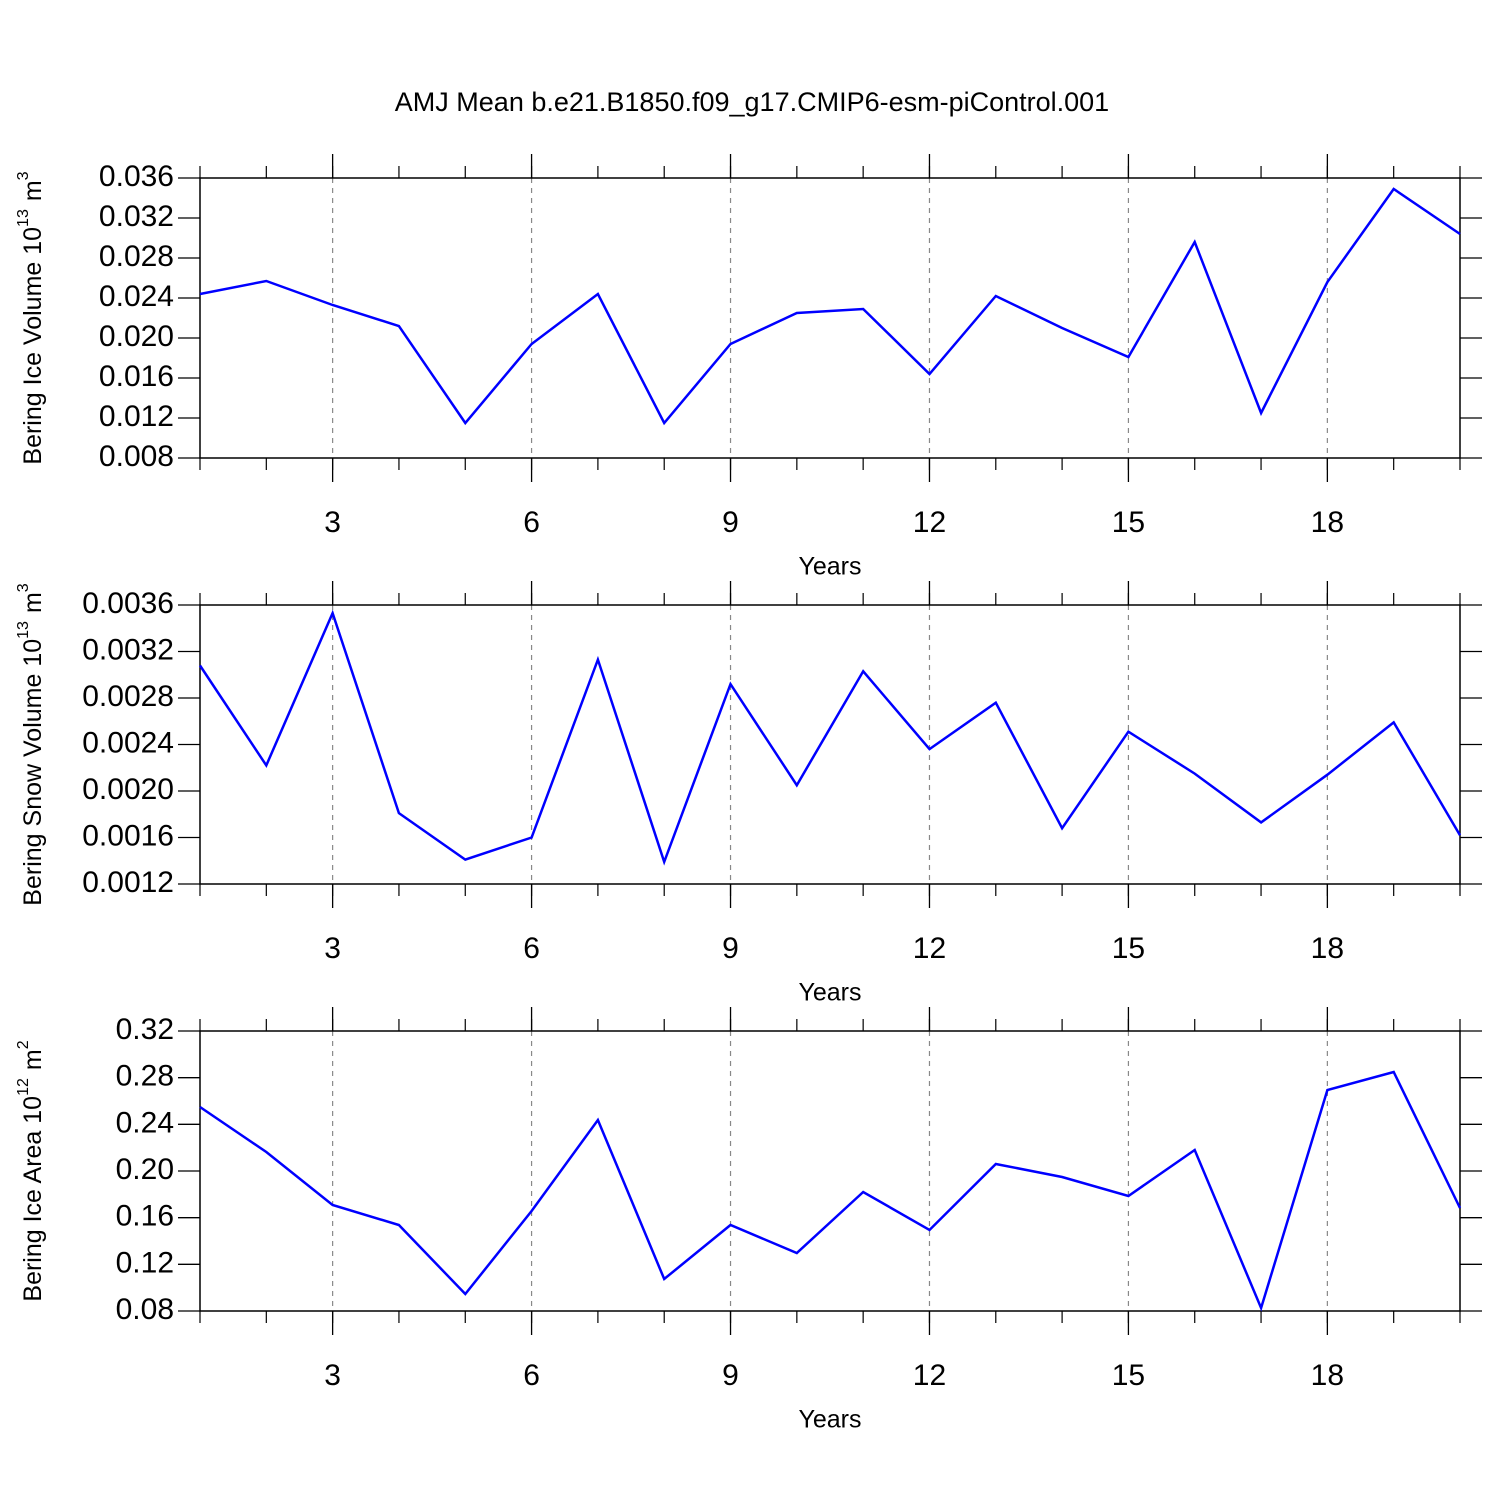 The image size is (1500, 1500). Describe the element at coordinates (128, 603) in the screenshot. I see `y-tick-label: 0.0036` at that location.